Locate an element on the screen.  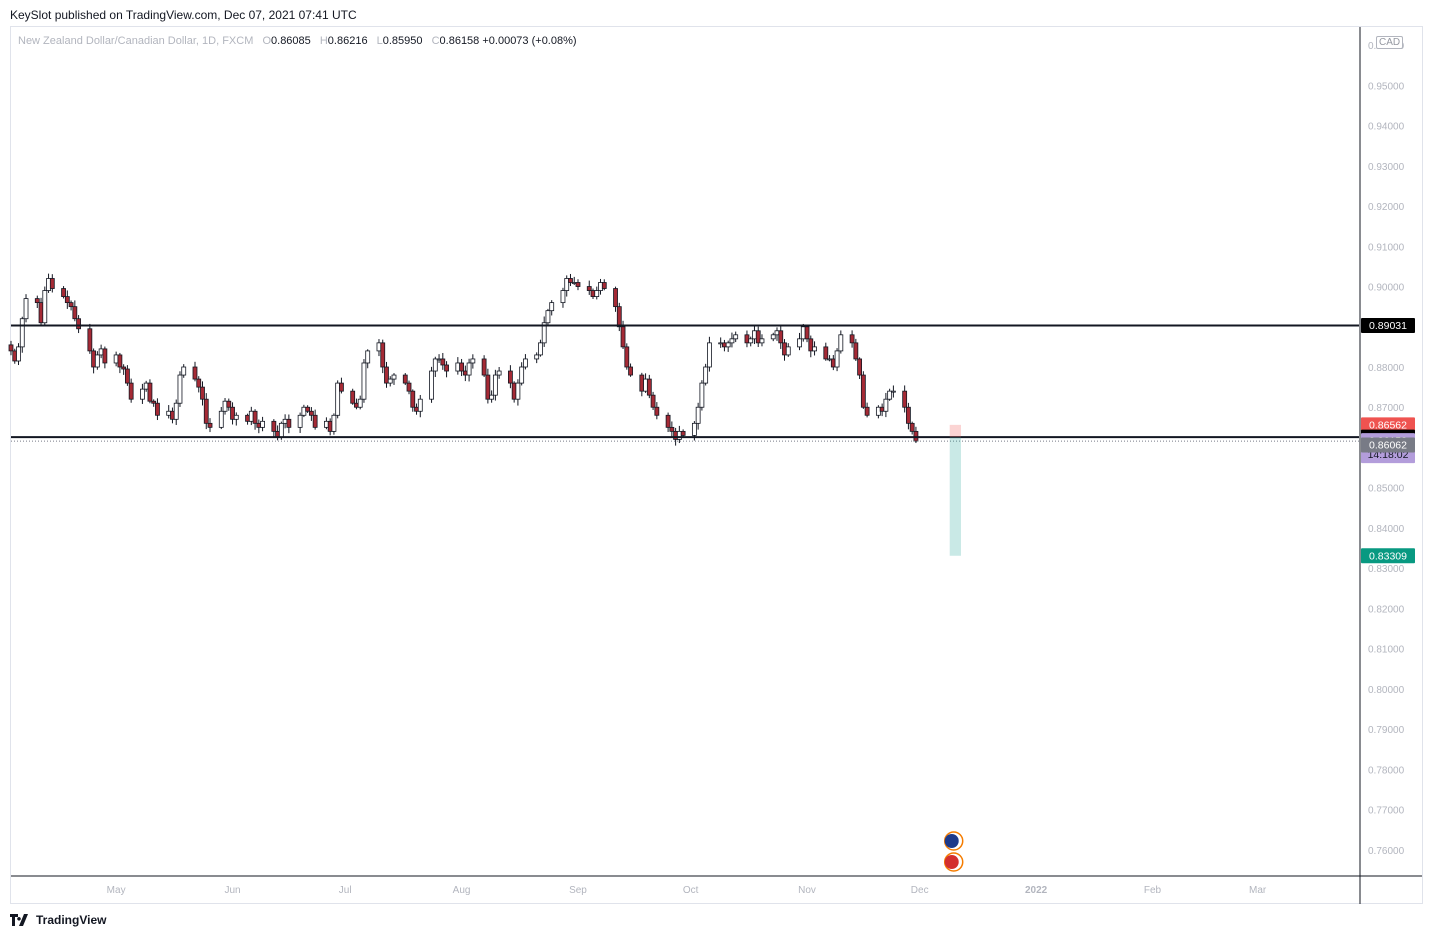
close-value: 0.86158 is located at coordinates (459, 41).